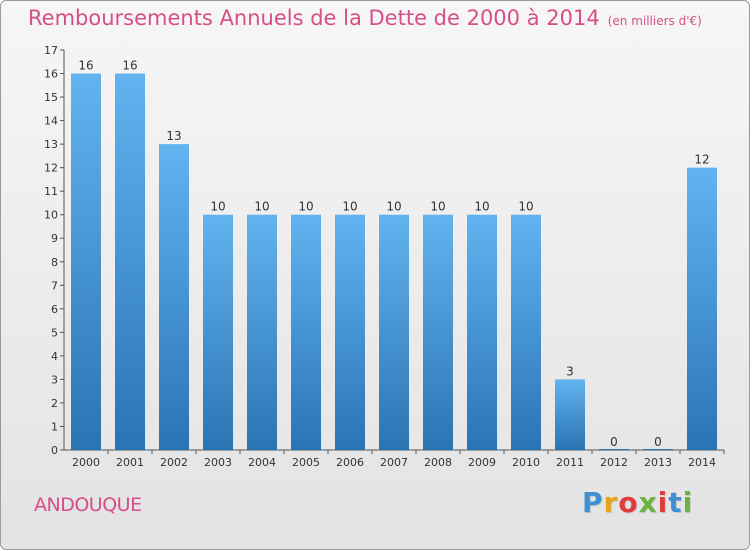 This screenshot has width=750, height=550. I want to click on data-label: 13, so click(173, 136).